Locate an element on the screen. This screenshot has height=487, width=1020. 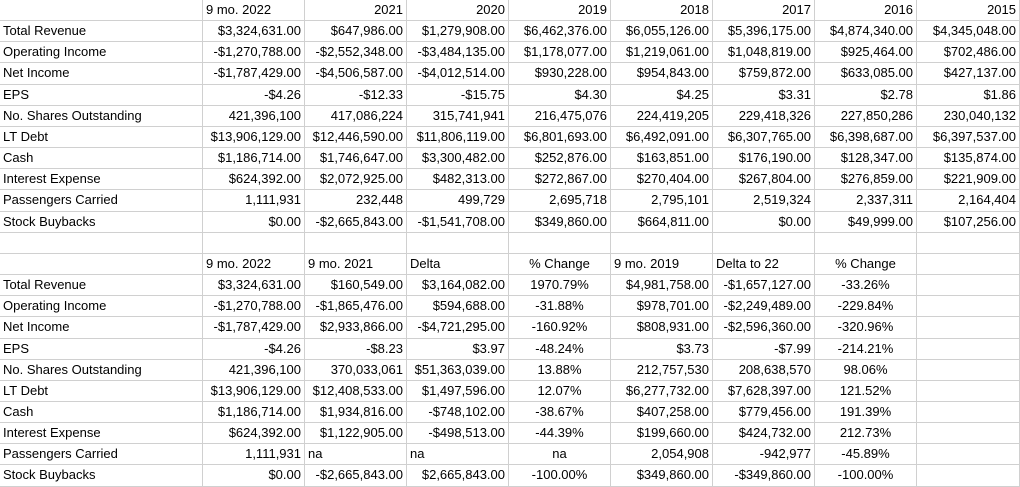
column-header-cell: 2021 is located at coordinates (356, 11).